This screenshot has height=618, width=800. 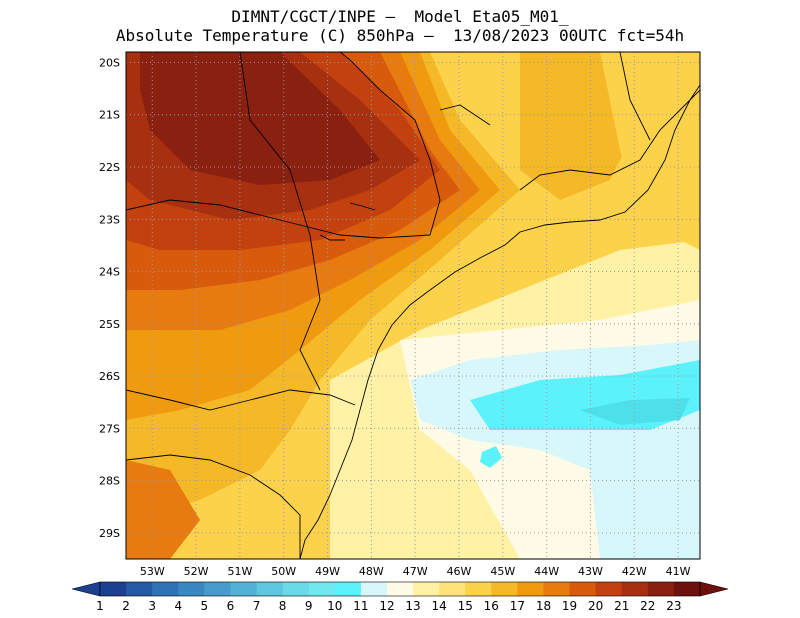 I want to click on colorbar-label: 13, so click(x=412, y=606).